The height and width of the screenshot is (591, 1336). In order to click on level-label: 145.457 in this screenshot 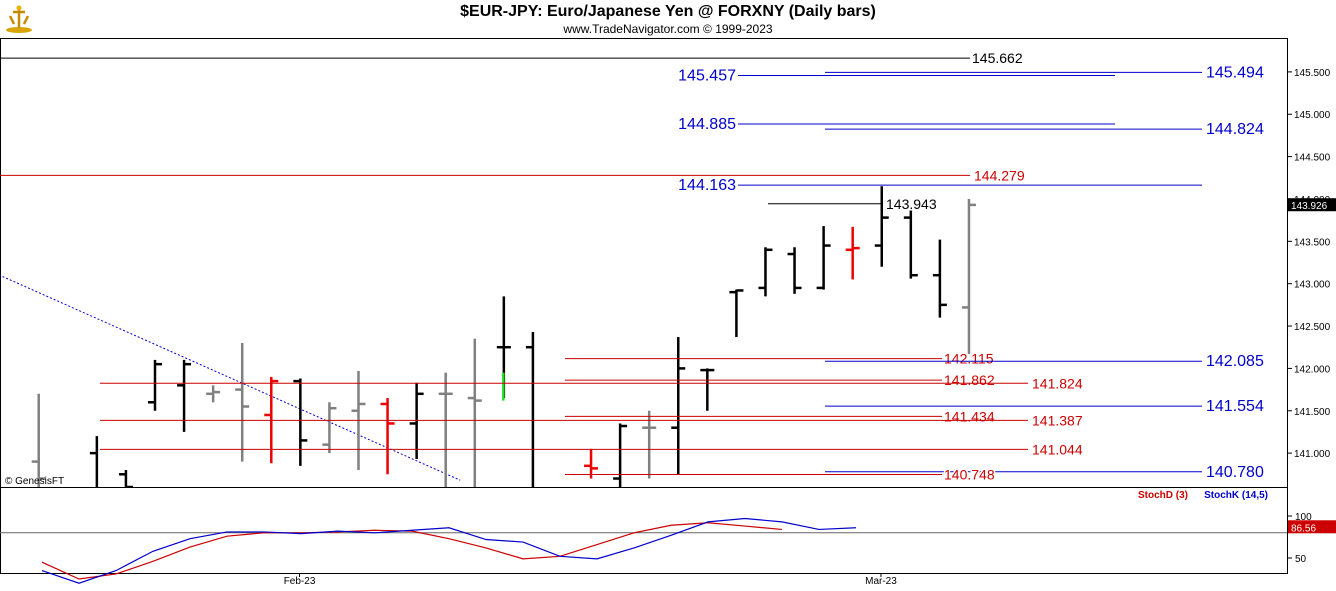, I will do `click(707, 76)`.